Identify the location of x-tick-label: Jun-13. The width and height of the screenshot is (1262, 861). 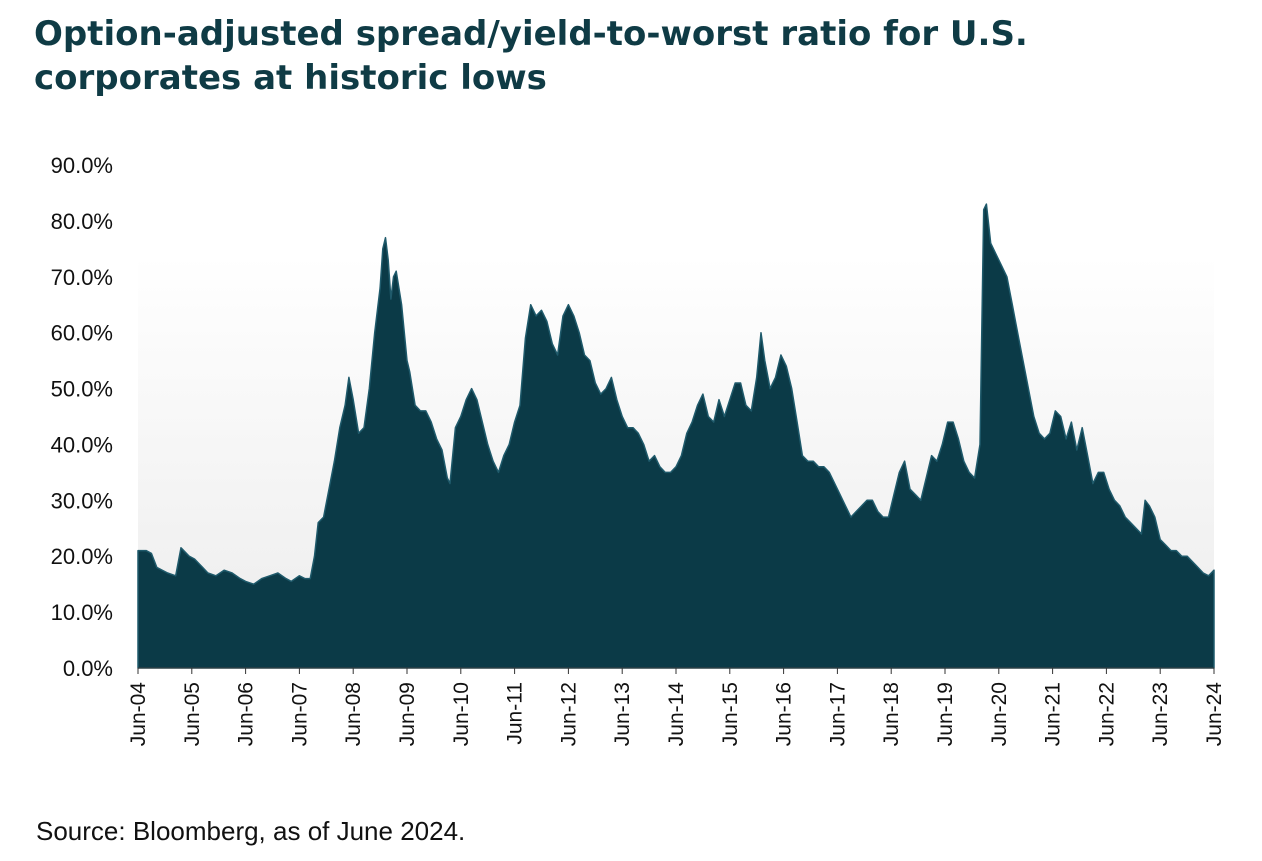
(622, 714).